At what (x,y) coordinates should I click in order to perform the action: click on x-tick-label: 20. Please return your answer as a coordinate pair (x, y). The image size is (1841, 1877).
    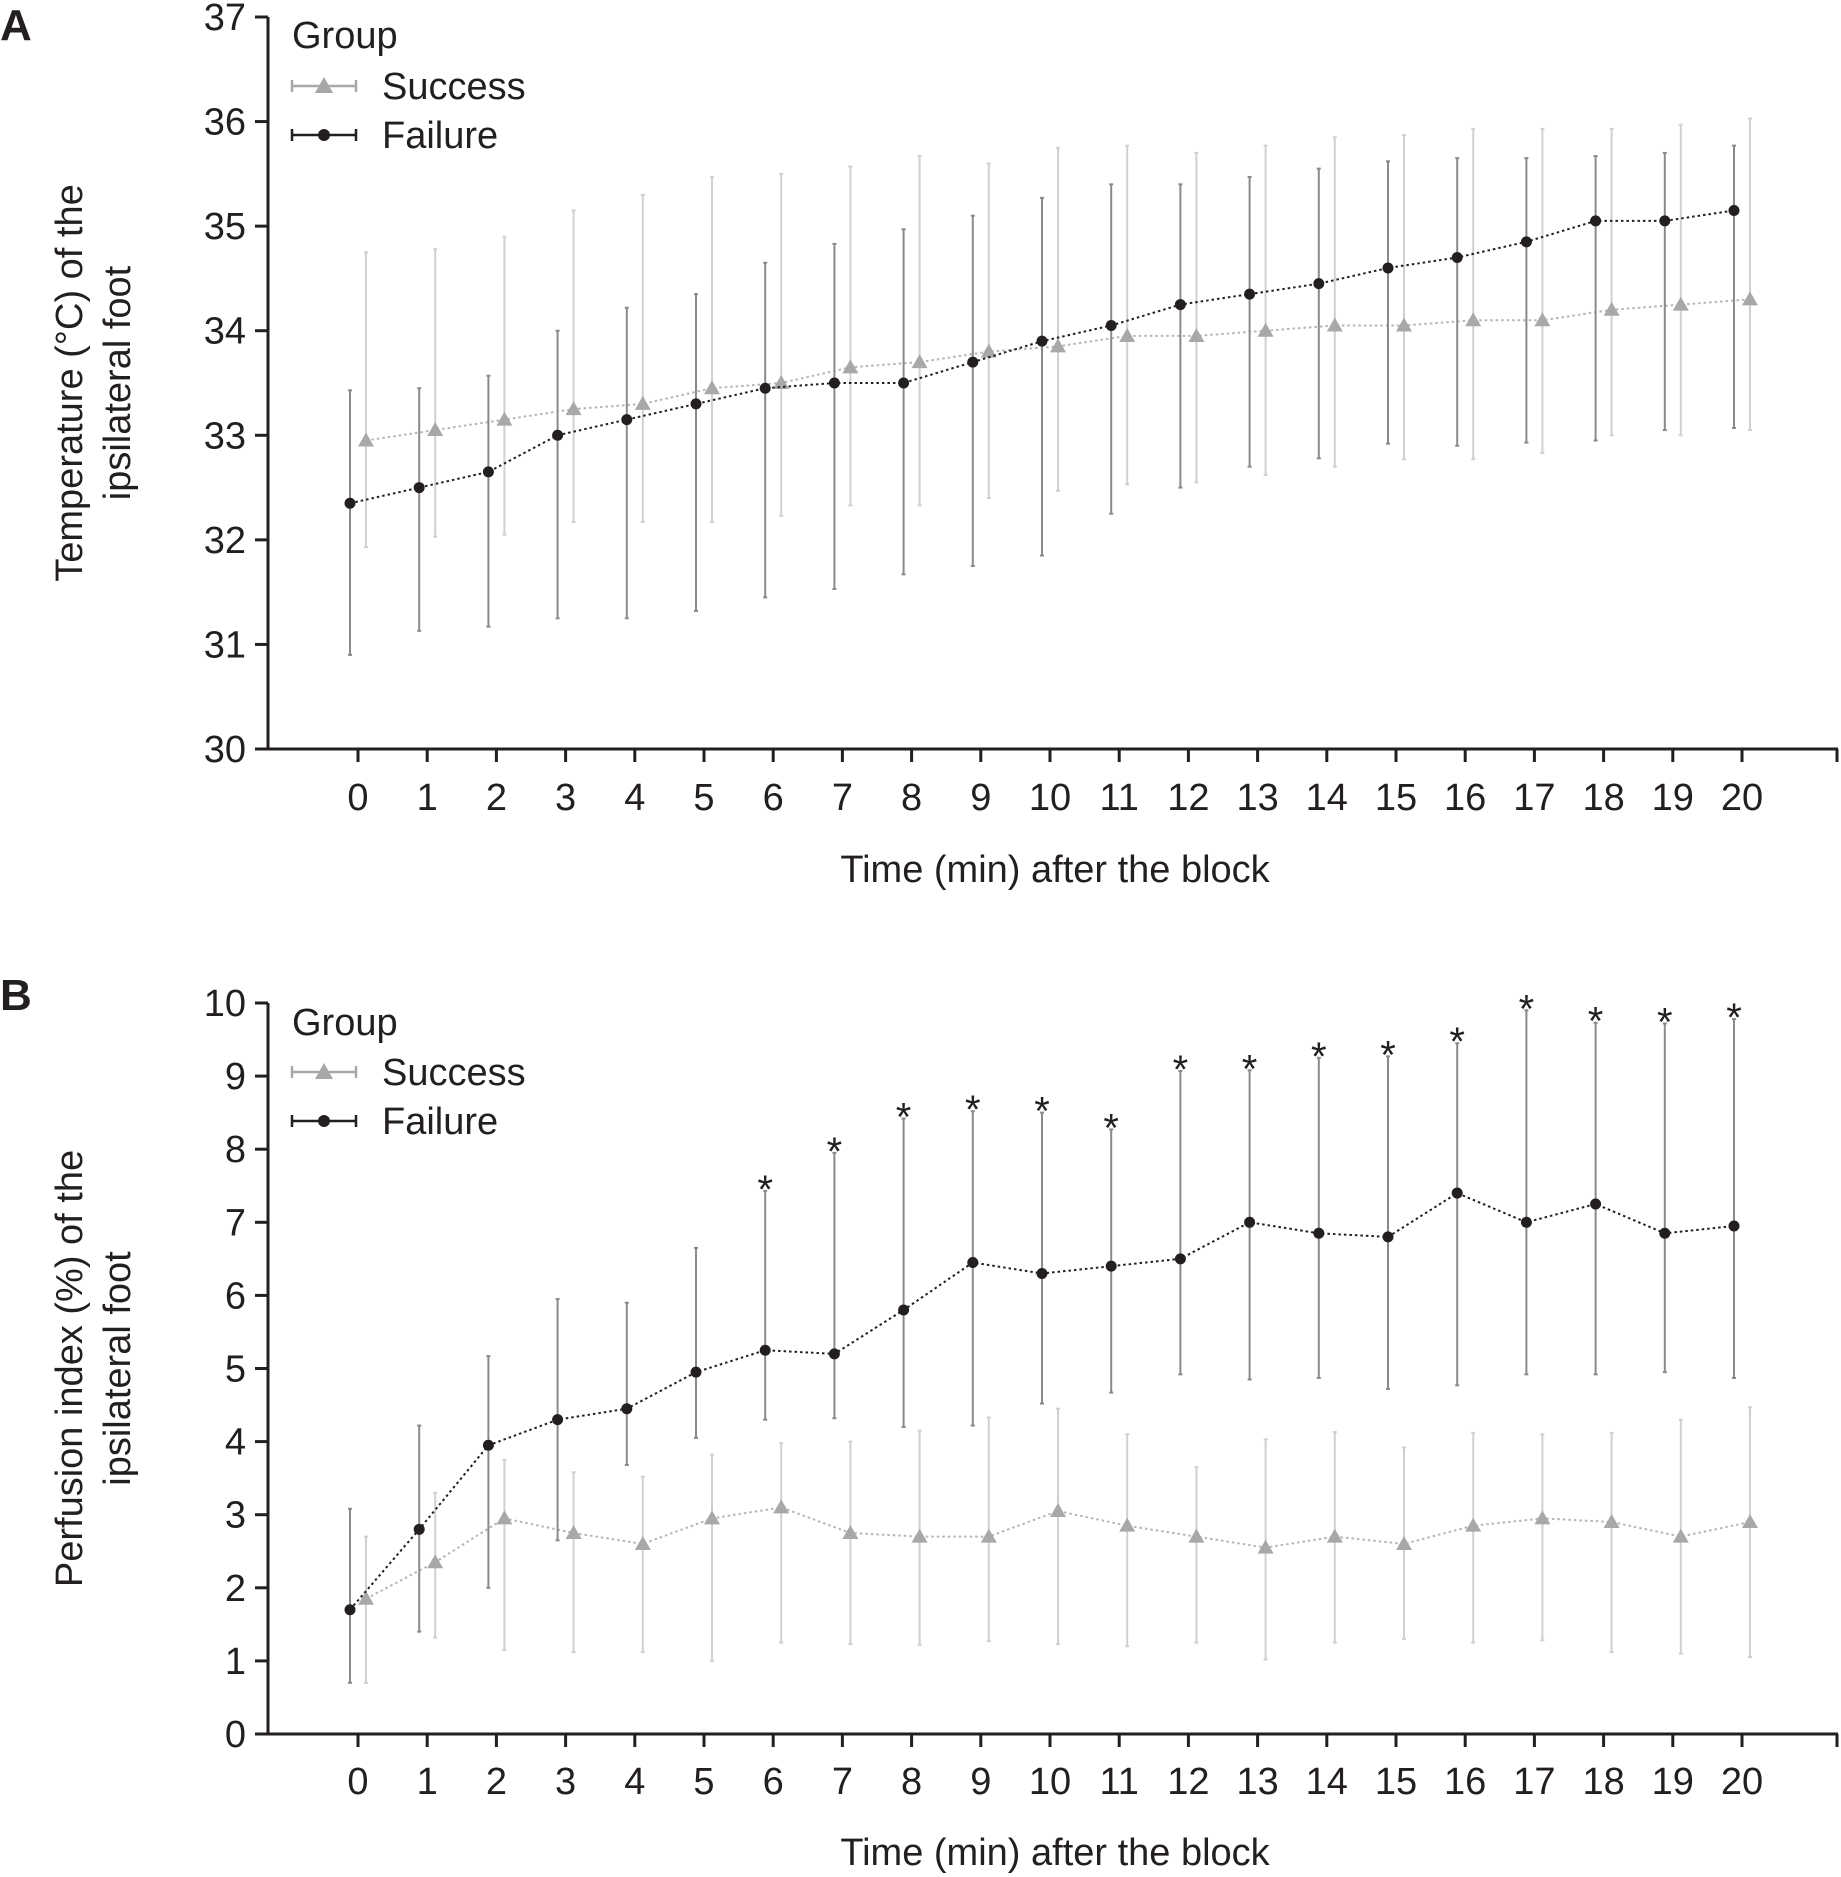
    Looking at the image, I should click on (1742, 798).